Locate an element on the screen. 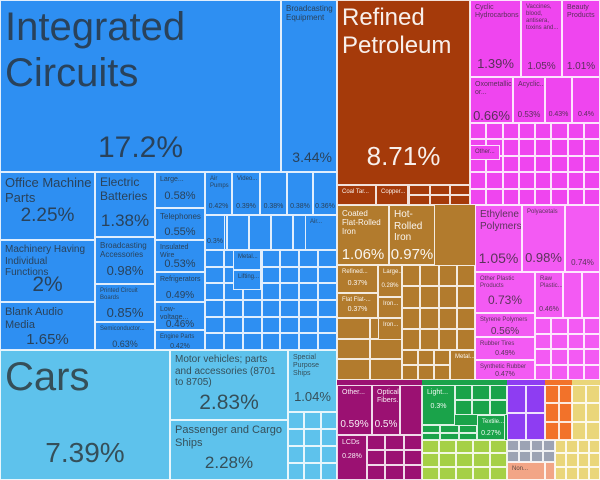  treemap-tile: Large... 0.28% is located at coordinates (390, 281).